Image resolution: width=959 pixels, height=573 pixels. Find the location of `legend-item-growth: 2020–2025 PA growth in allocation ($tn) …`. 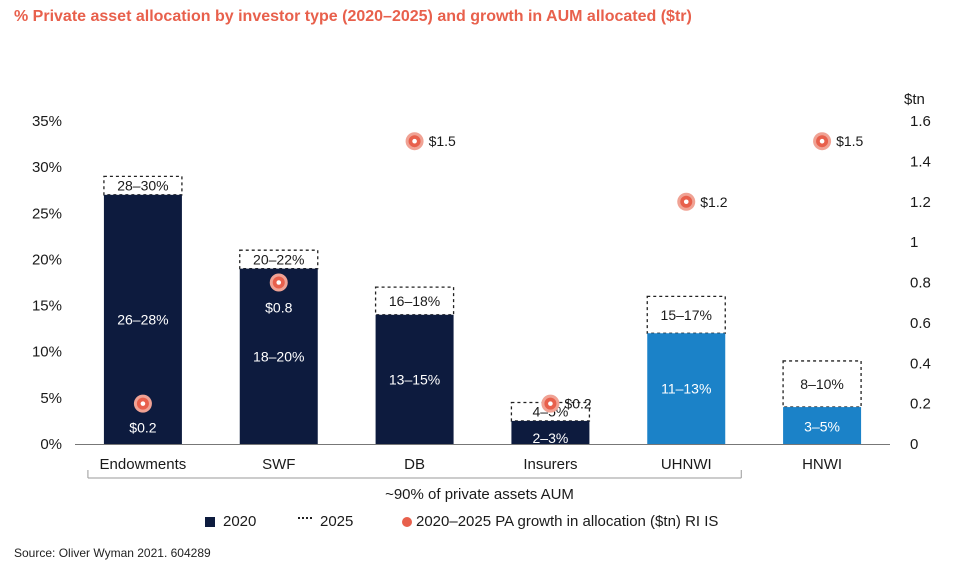

legend-item-growth: 2020–2025 PA growth in allocation ($tn) … is located at coordinates (560, 521).